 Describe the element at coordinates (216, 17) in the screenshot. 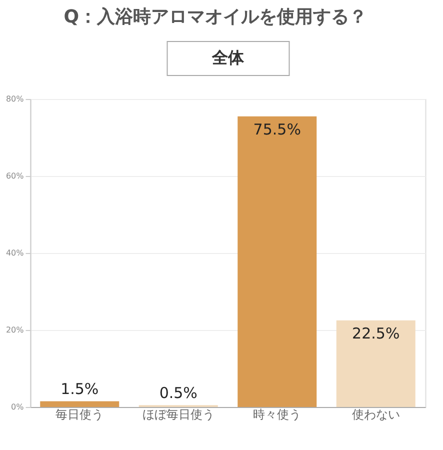

I see `chart-title: Q：入浴時アロマオイルを使用する？` at that location.